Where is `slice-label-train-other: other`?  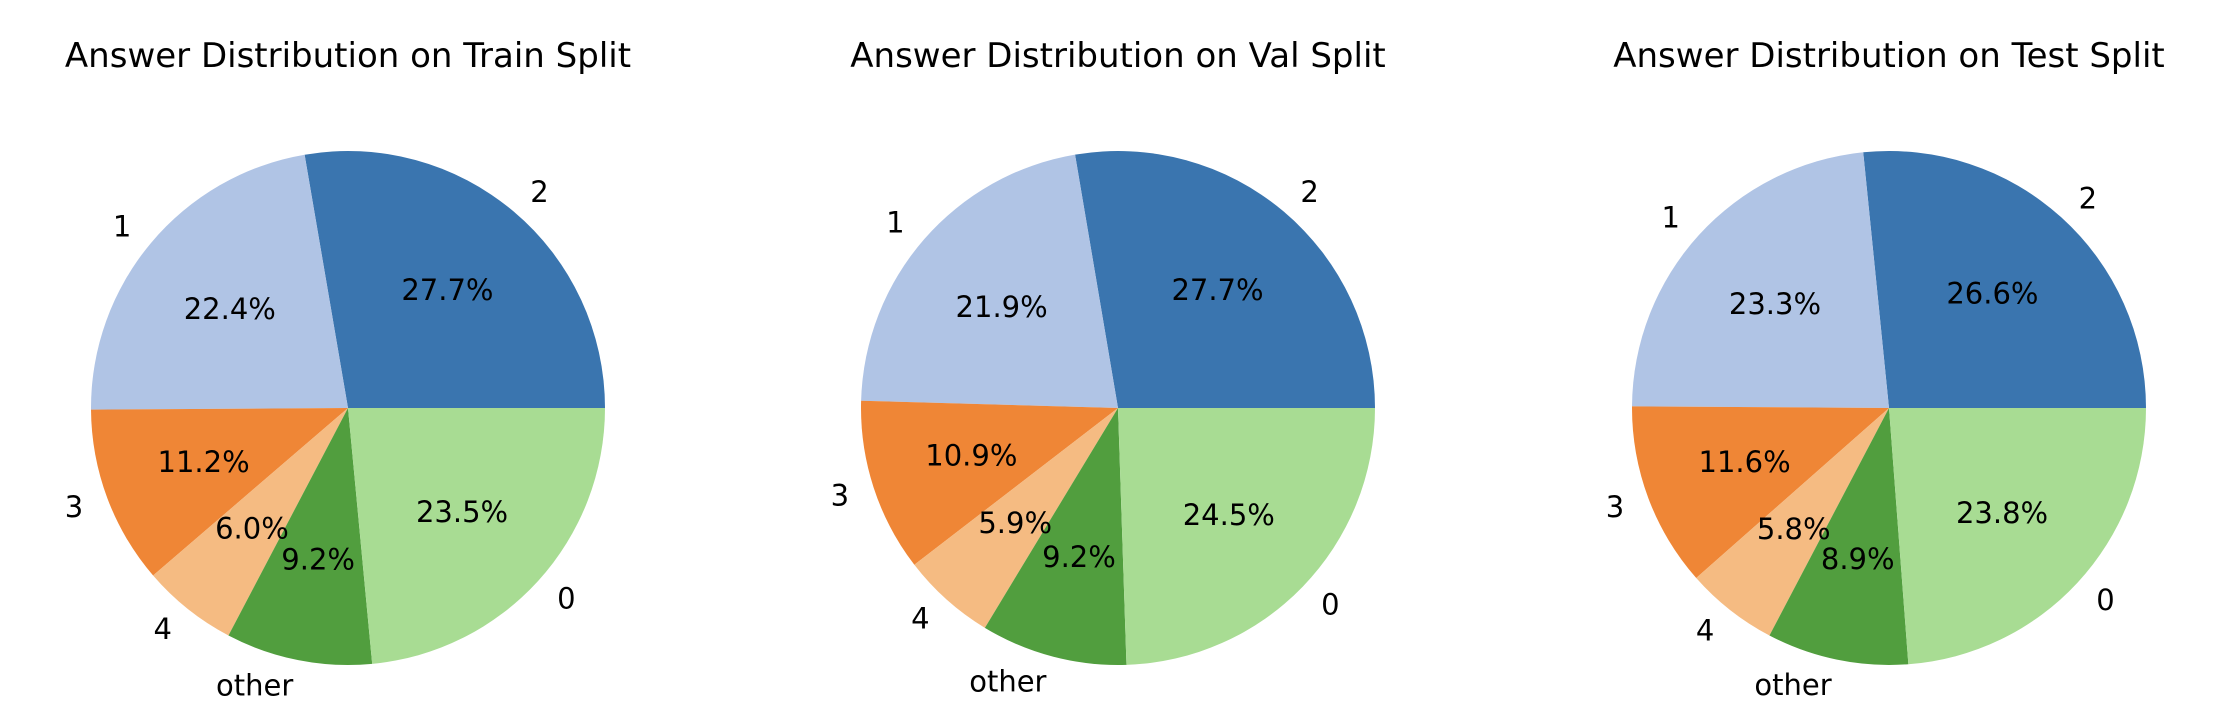 slice-label-train-other: other is located at coordinates (254, 685).